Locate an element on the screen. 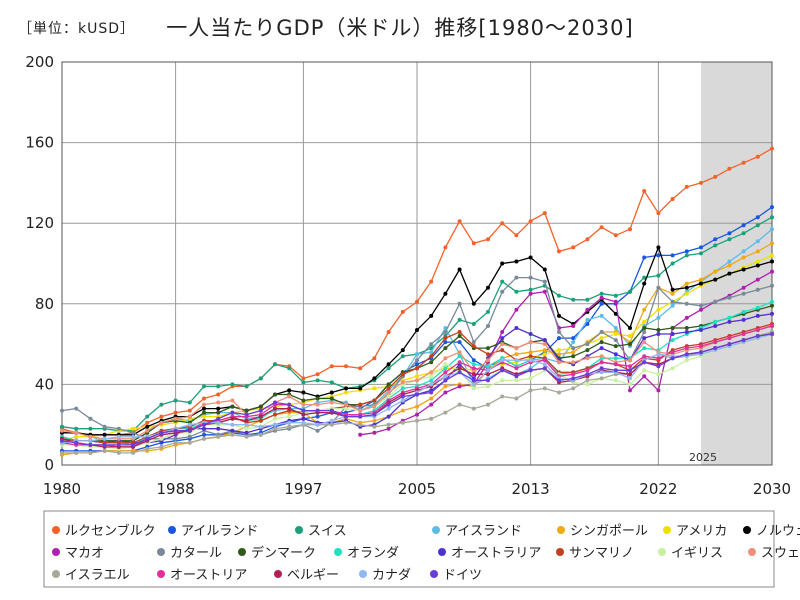 The width and height of the screenshot is (800, 600). legend-item: イギリス is located at coordinates (690, 553).